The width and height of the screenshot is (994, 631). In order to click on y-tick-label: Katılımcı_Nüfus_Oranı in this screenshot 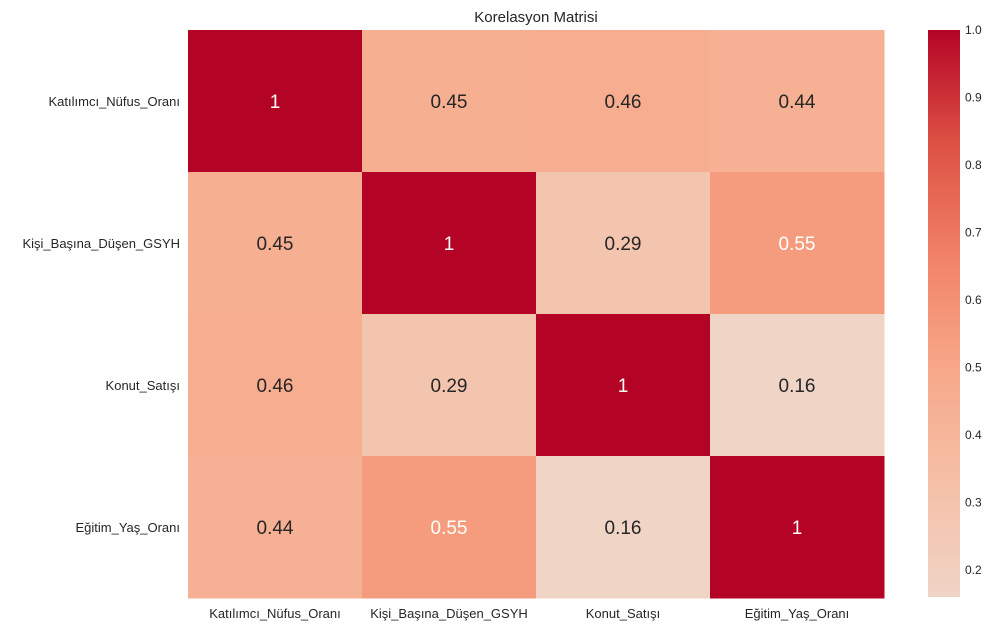, I will do `click(115, 101)`.